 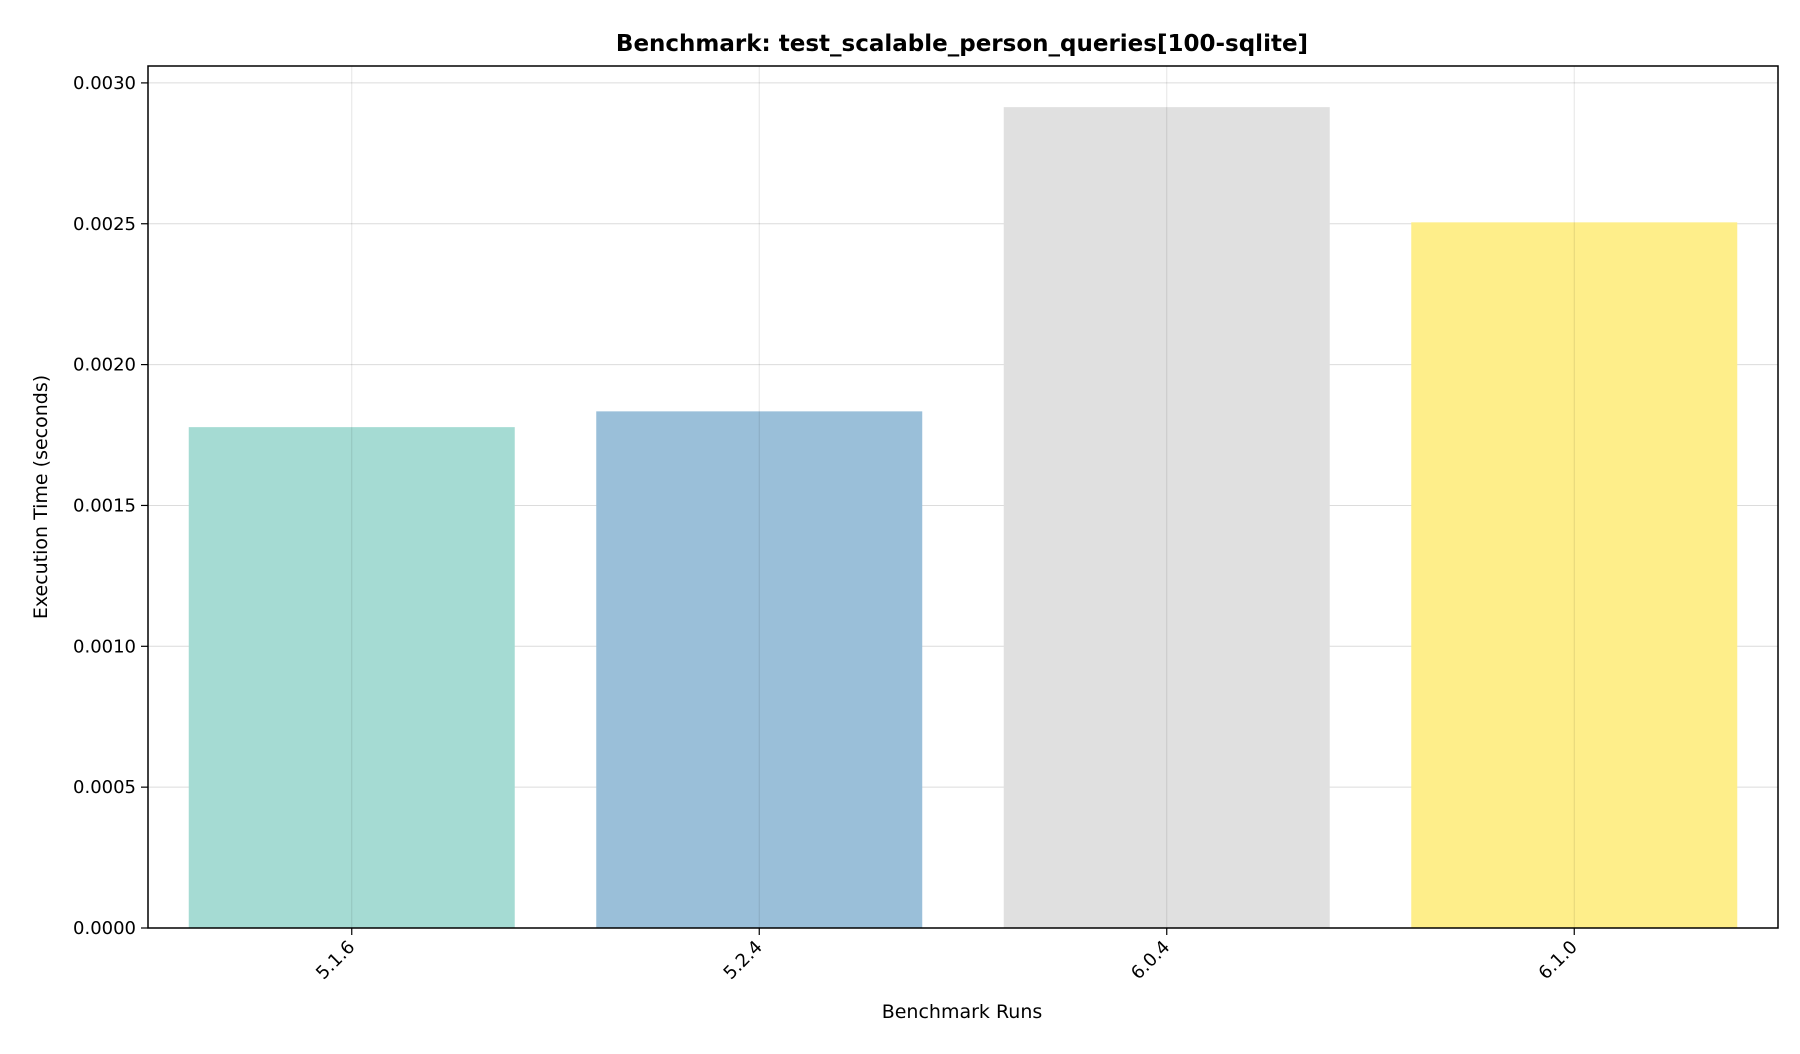 I want to click on y-tick-label: 0.0005, so click(x=104, y=787).